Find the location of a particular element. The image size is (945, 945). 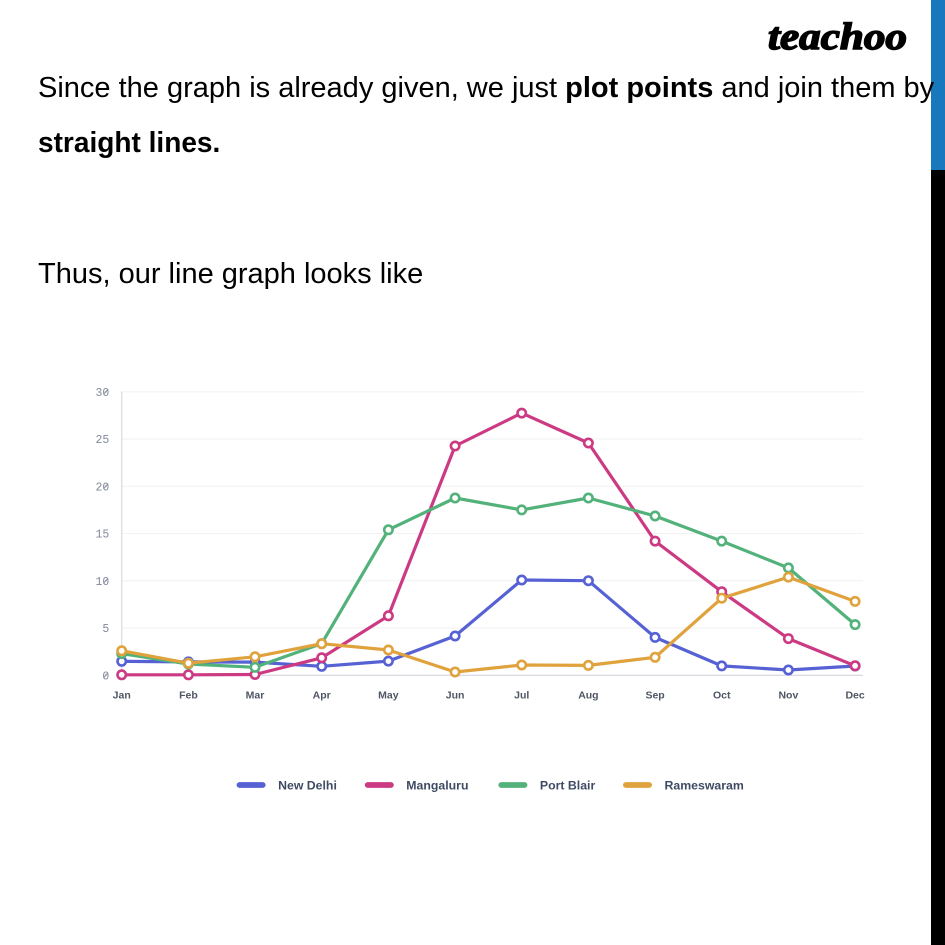

svg-text: Aug is located at coordinates (588, 696).